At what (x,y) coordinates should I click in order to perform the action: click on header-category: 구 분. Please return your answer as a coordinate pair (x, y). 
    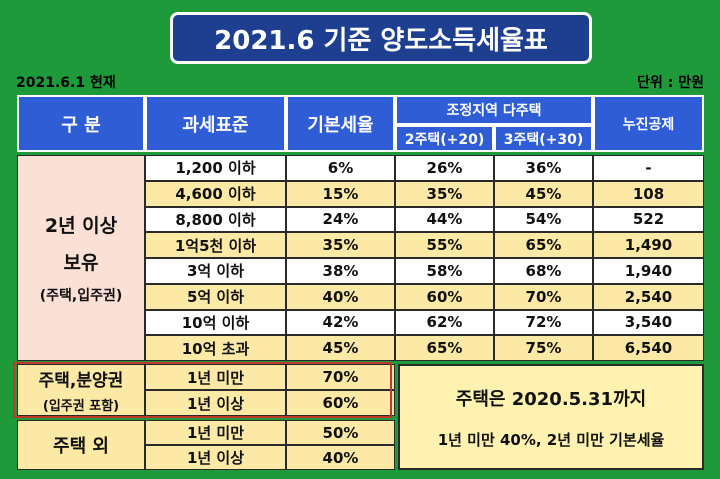
    Looking at the image, I should click on (81, 123).